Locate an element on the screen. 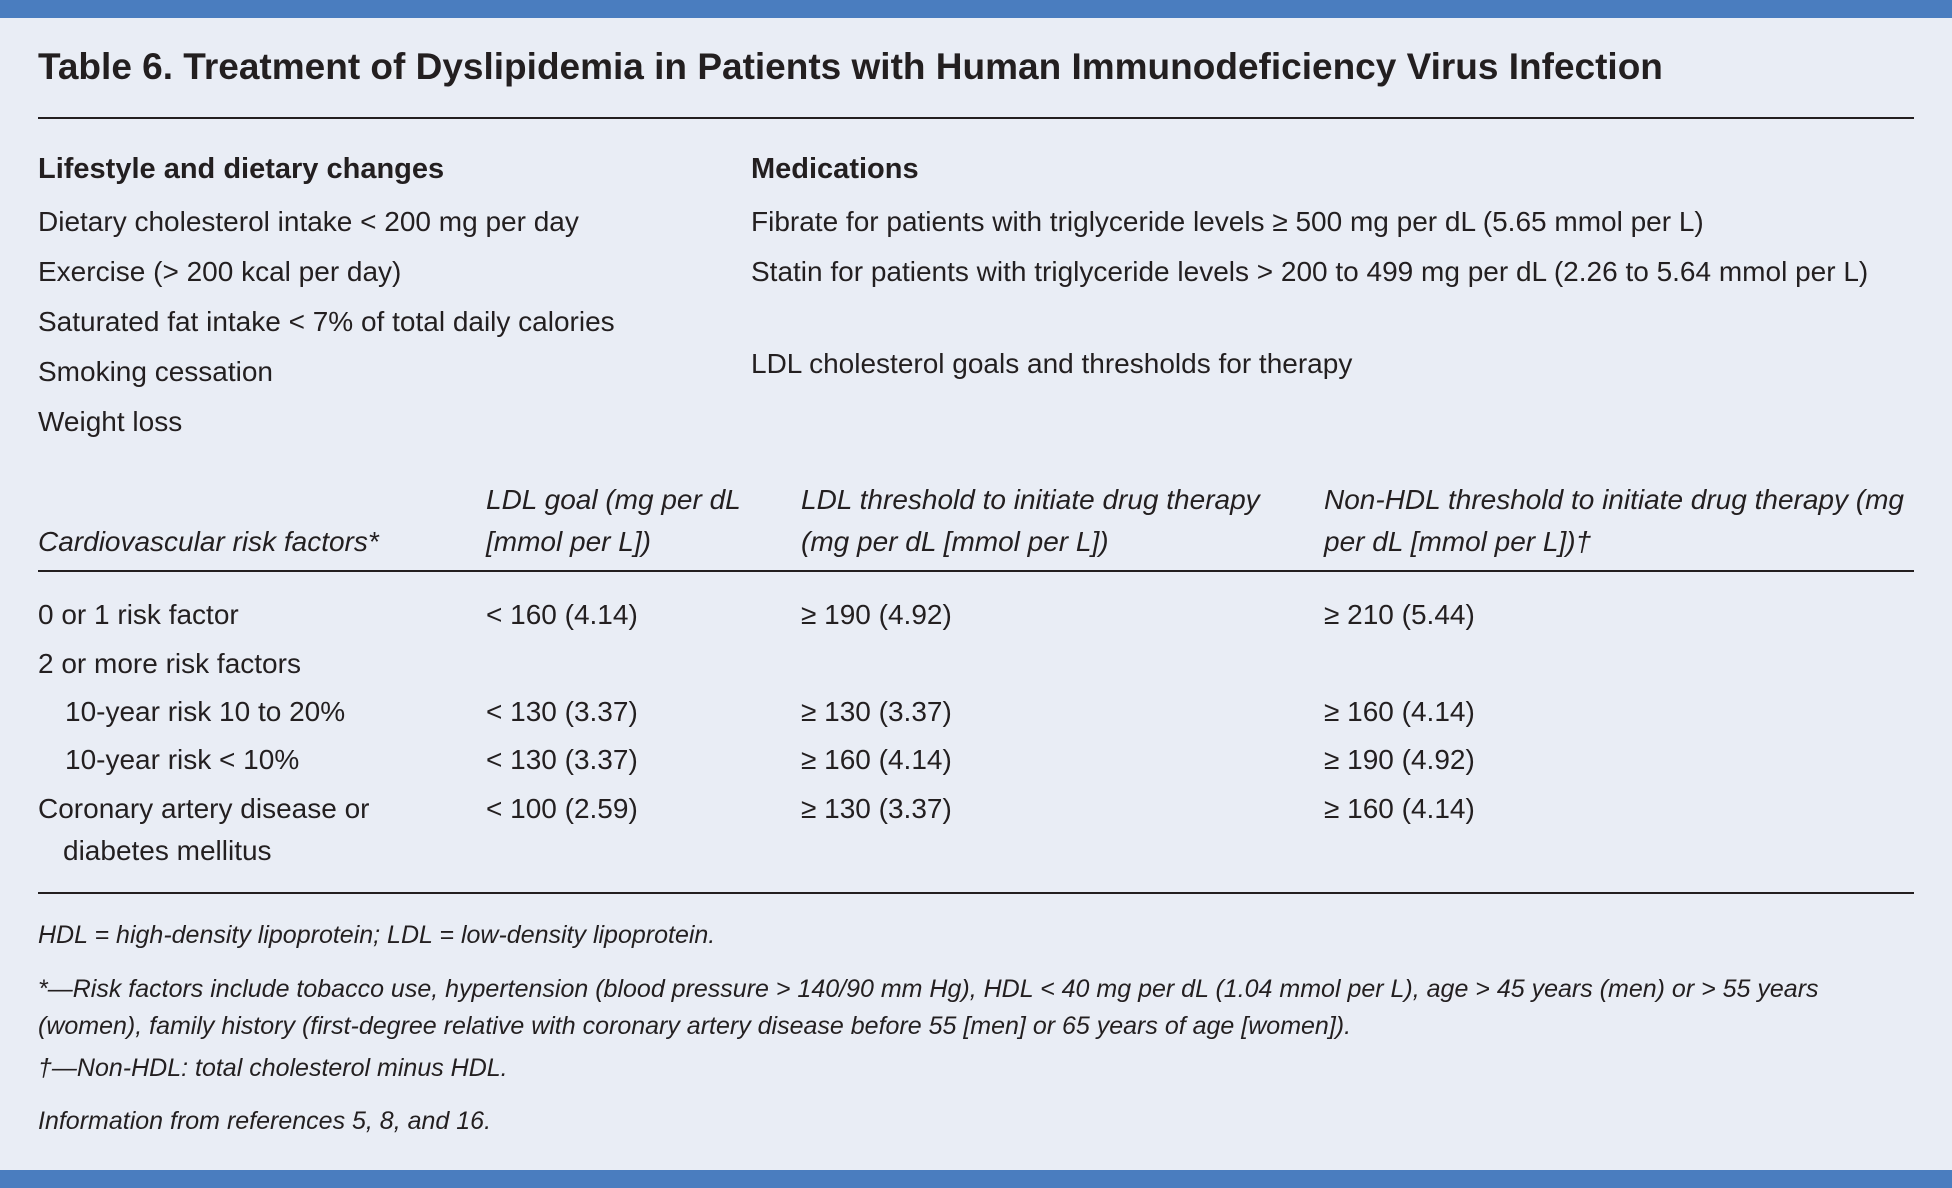 The height and width of the screenshot is (1188, 1952). column-header-risk: Cardiovascular risk factors* is located at coordinates (208, 541).